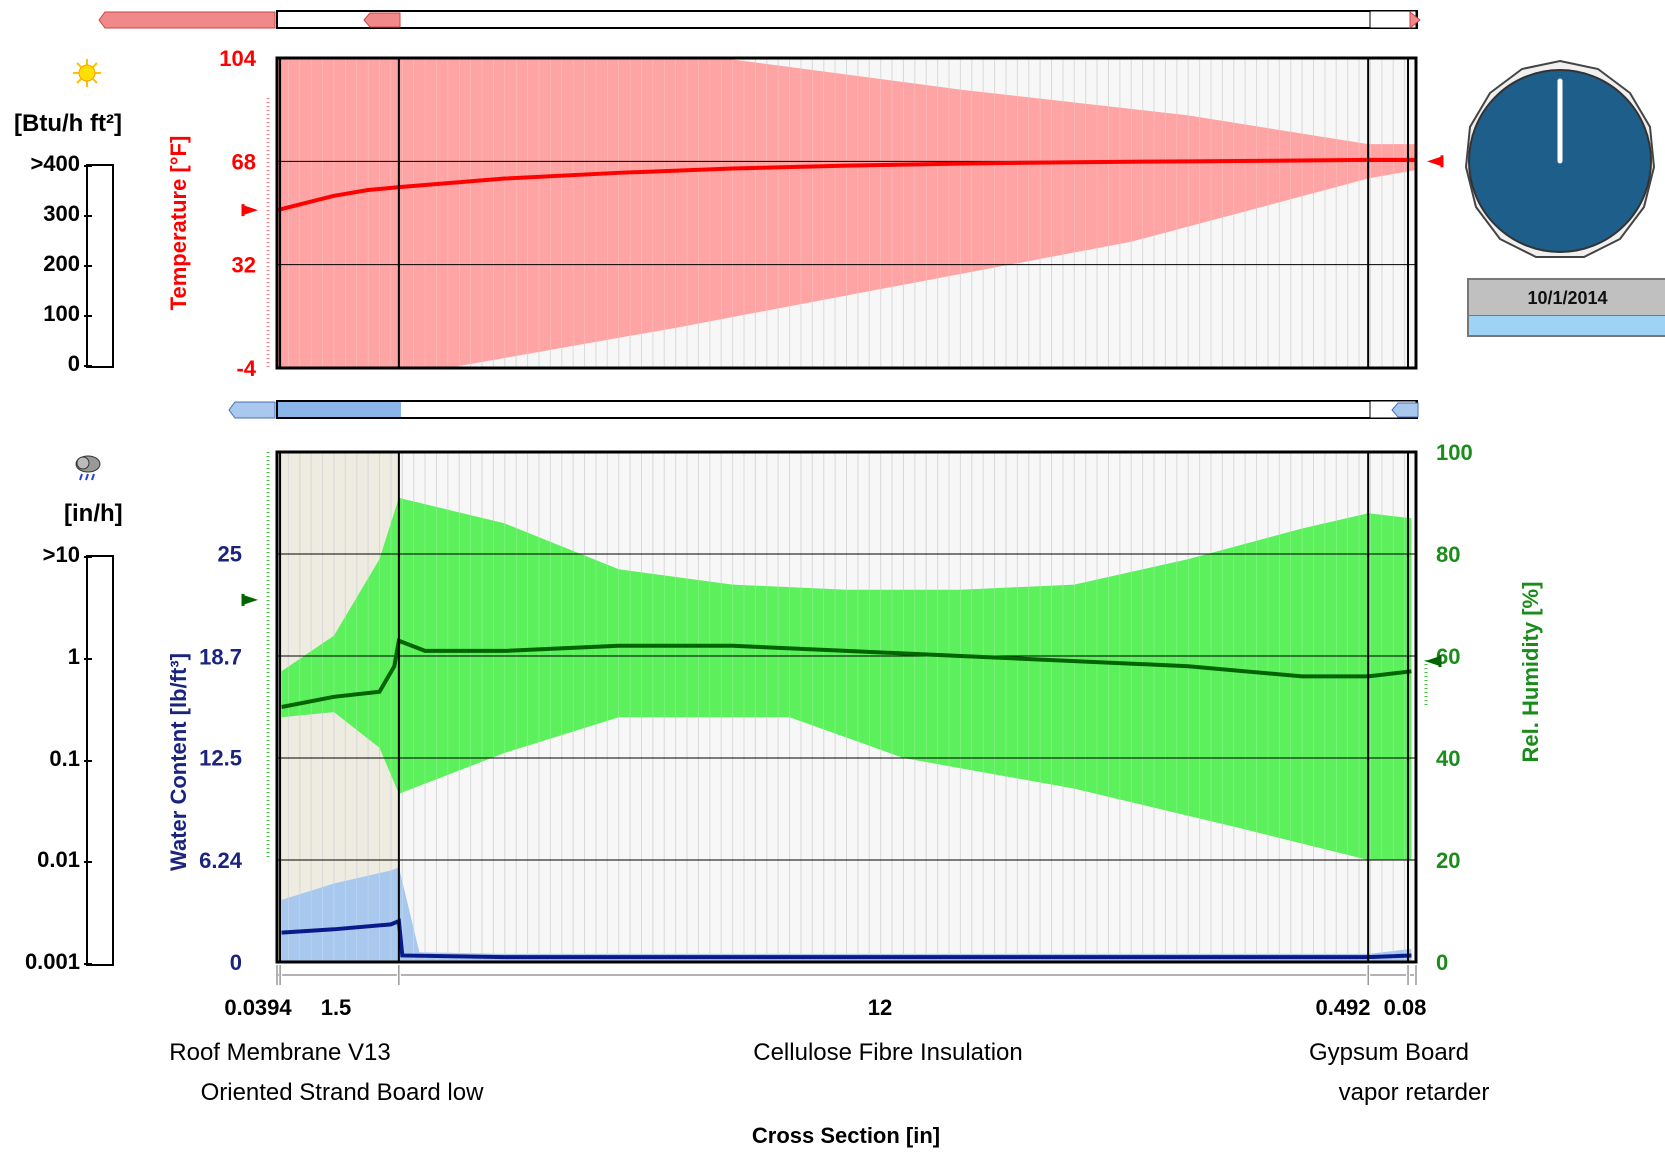 This screenshot has width=1665, height=1157. I want to click on water-content-axis-label: Water Content [lb/ft³], so click(178, 762).